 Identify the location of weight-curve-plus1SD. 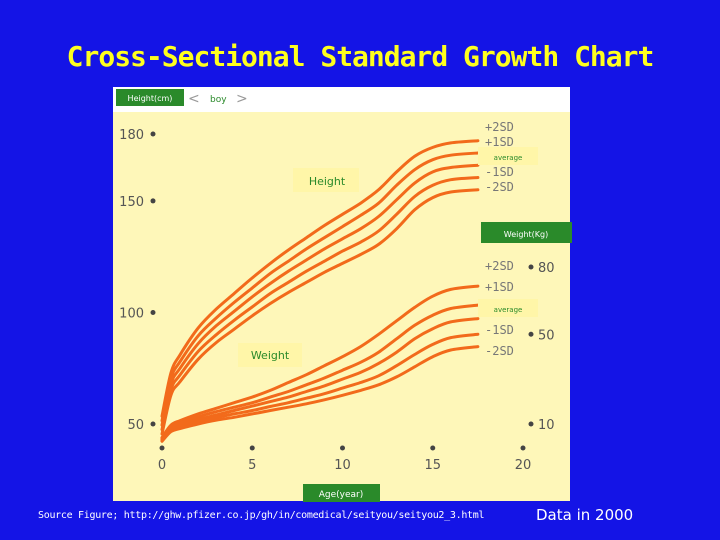
(320, 372).